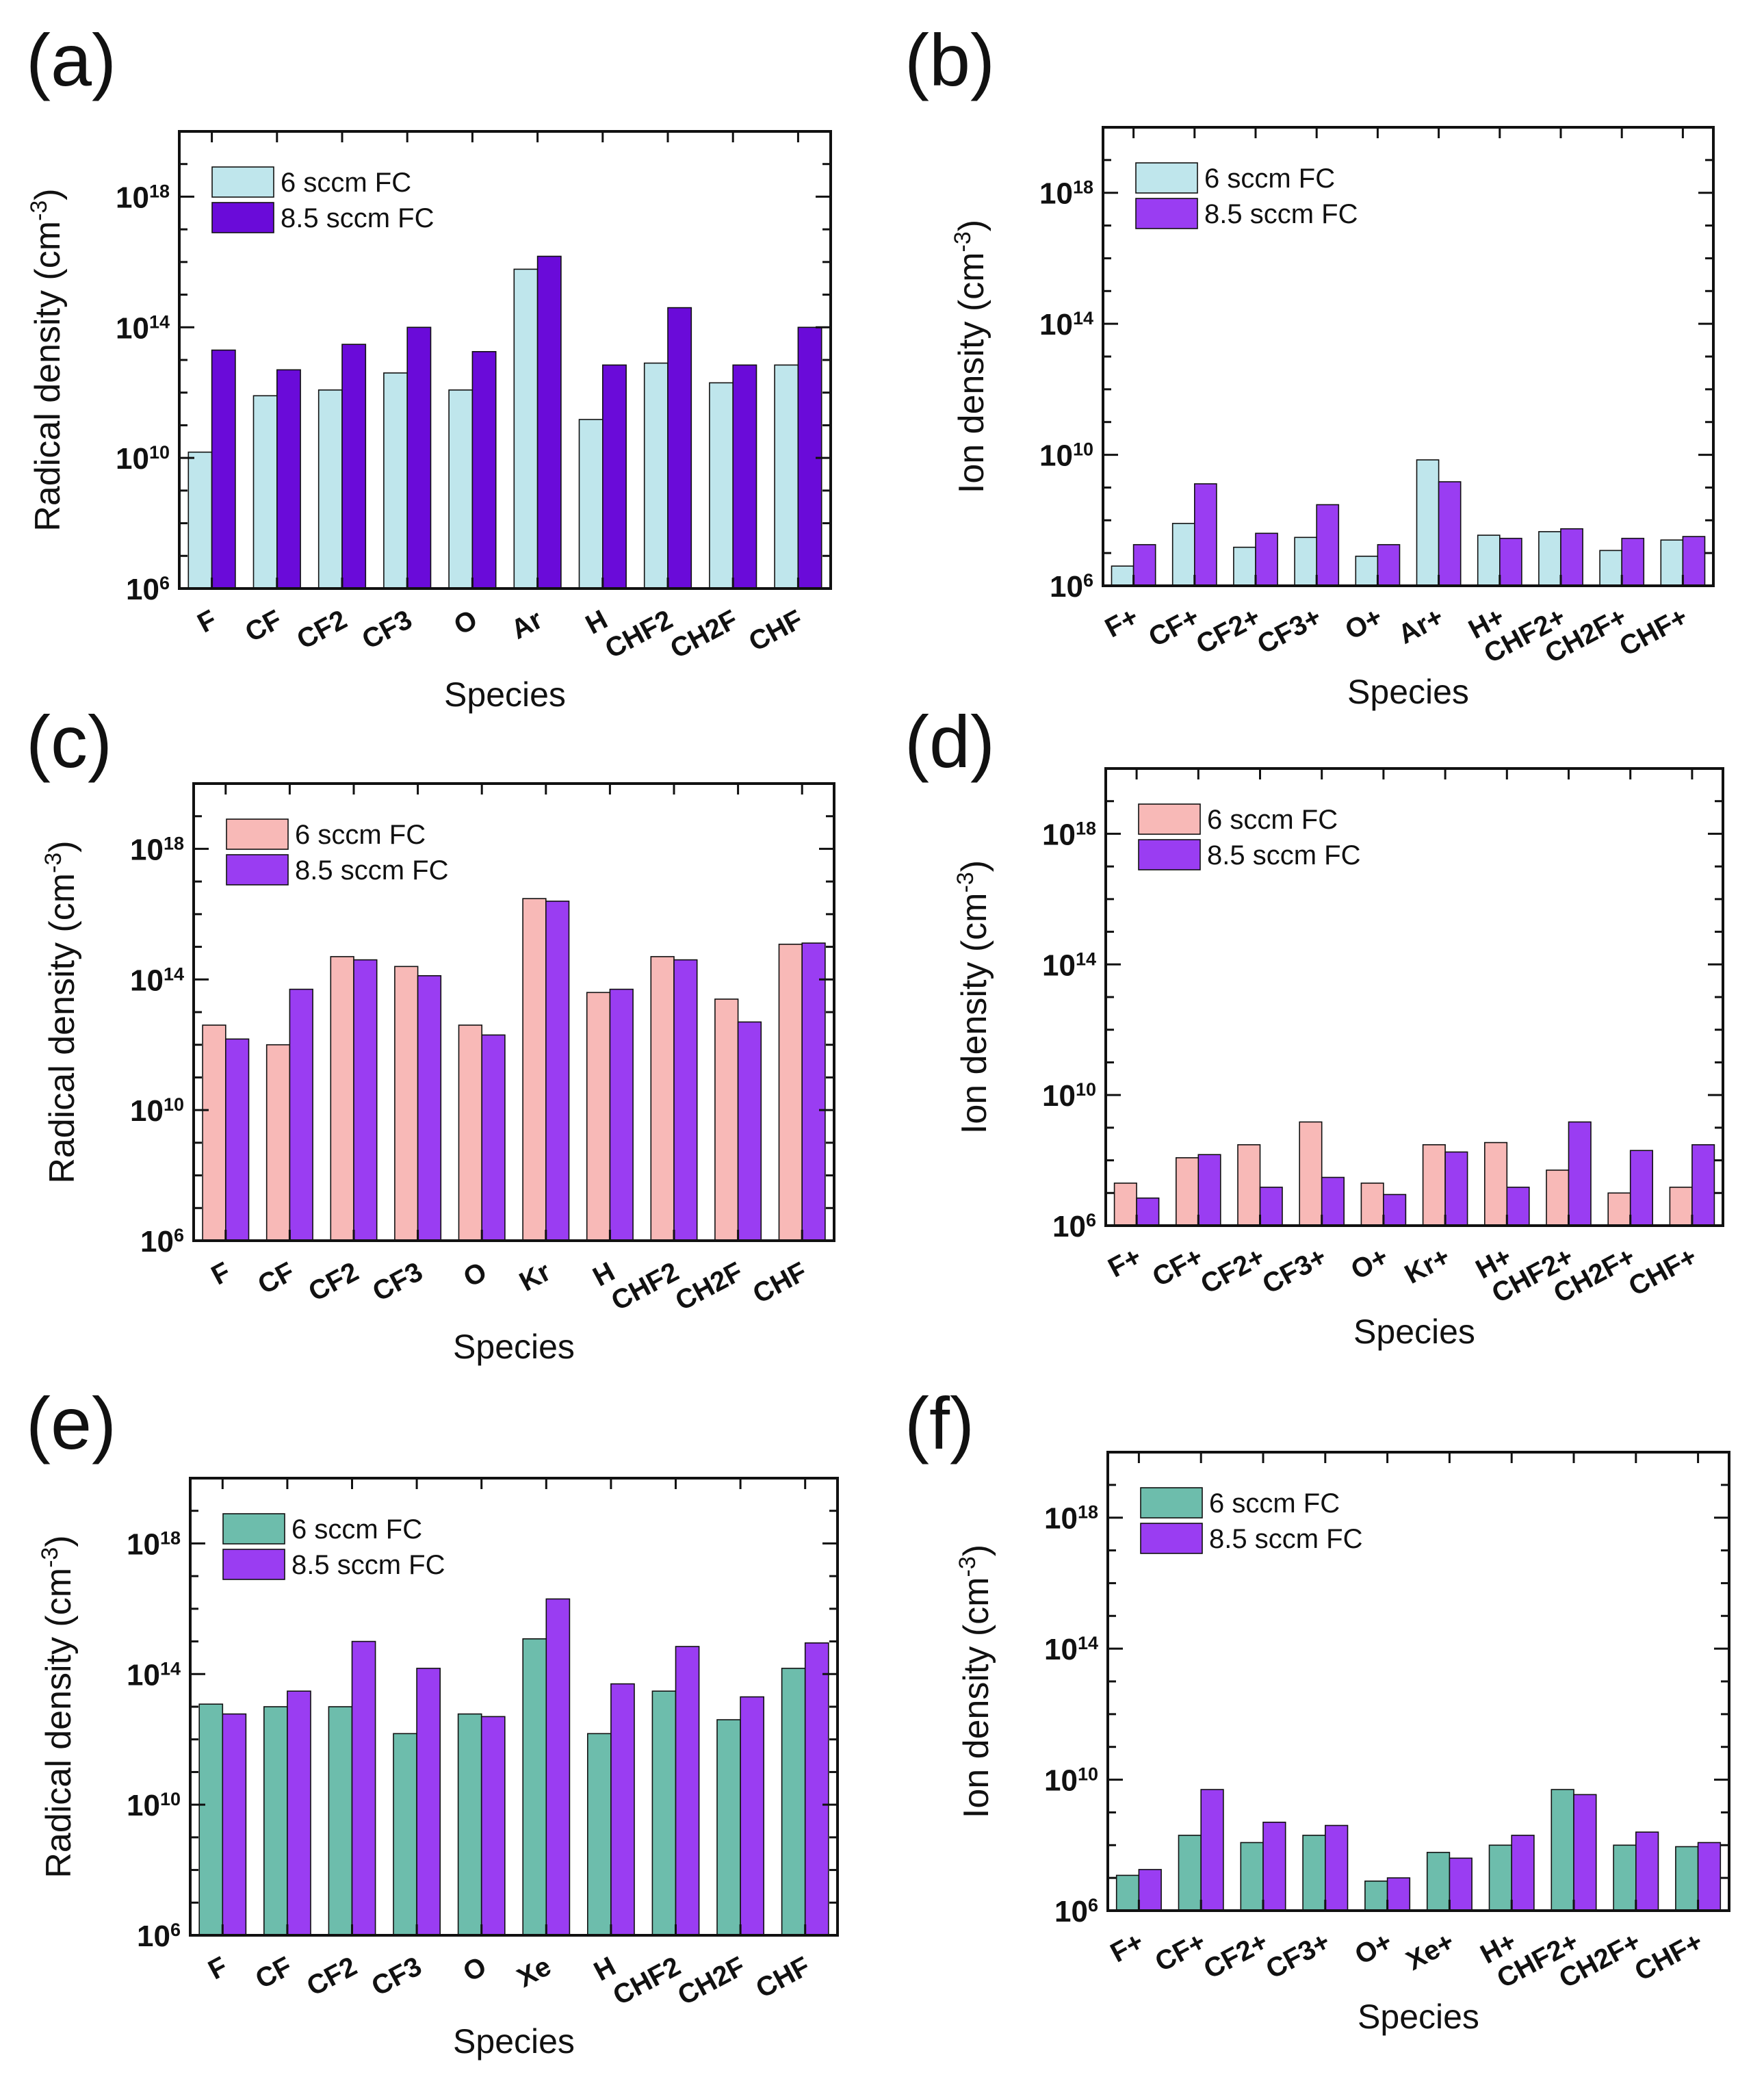  What do you see at coordinates (1284, 855) in the screenshot?
I see `legend-label-d-2: 8.5 sccm FC` at bounding box center [1284, 855].